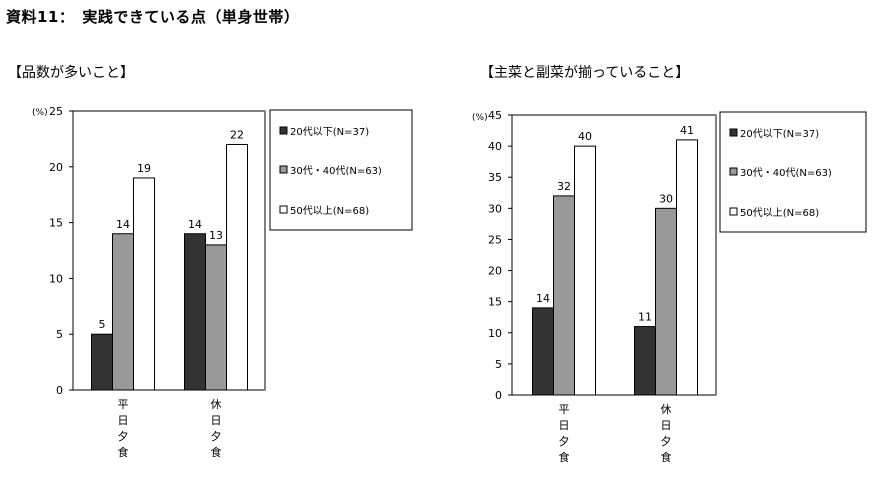 The width and height of the screenshot is (876, 478). What do you see at coordinates (687, 130) in the screenshot?
I see `chart-2-bar-label: 41` at bounding box center [687, 130].